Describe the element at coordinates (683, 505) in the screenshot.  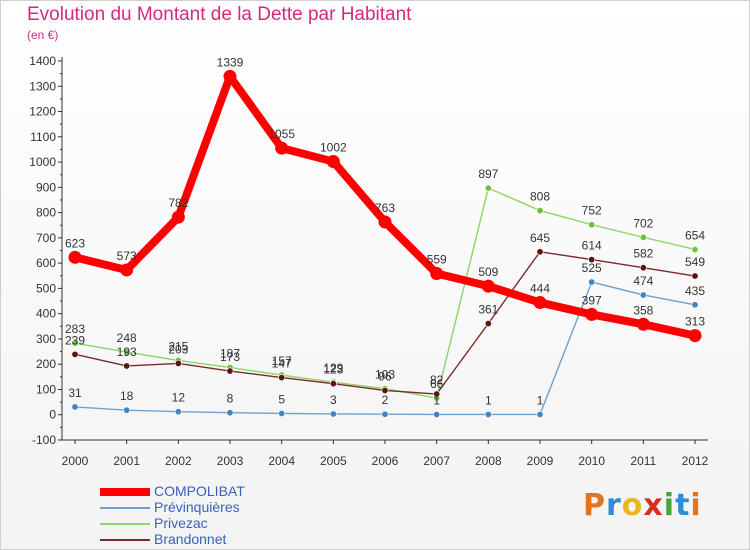
I see `logo-letter: t` at that location.